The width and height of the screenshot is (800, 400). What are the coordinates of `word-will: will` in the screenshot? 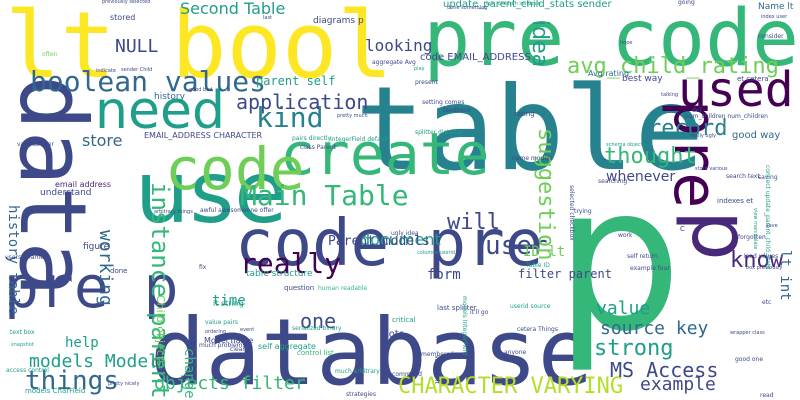 It's located at (473, 222).